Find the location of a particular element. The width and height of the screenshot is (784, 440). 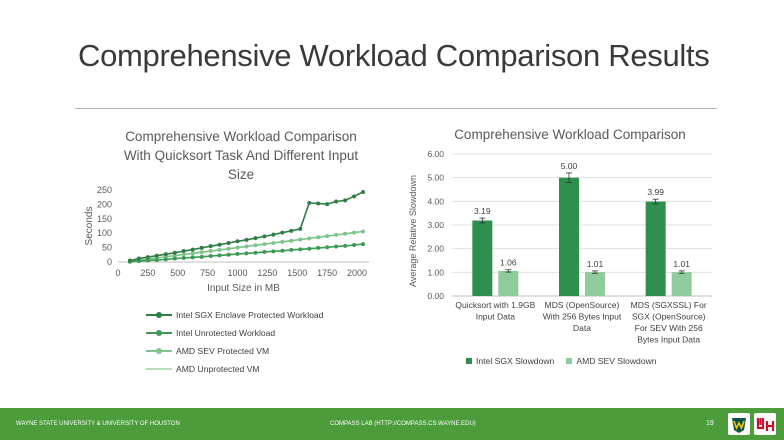

y-tick-label: 2.00 is located at coordinates (435, 249).